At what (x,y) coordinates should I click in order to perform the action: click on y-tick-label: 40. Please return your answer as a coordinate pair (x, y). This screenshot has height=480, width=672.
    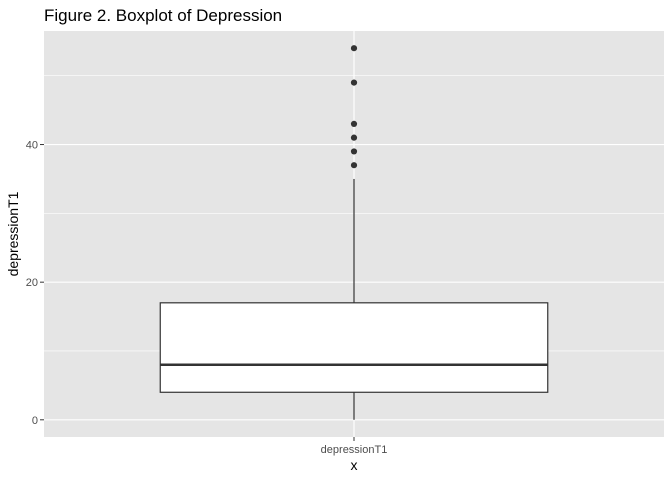
    Looking at the image, I should click on (32, 146).